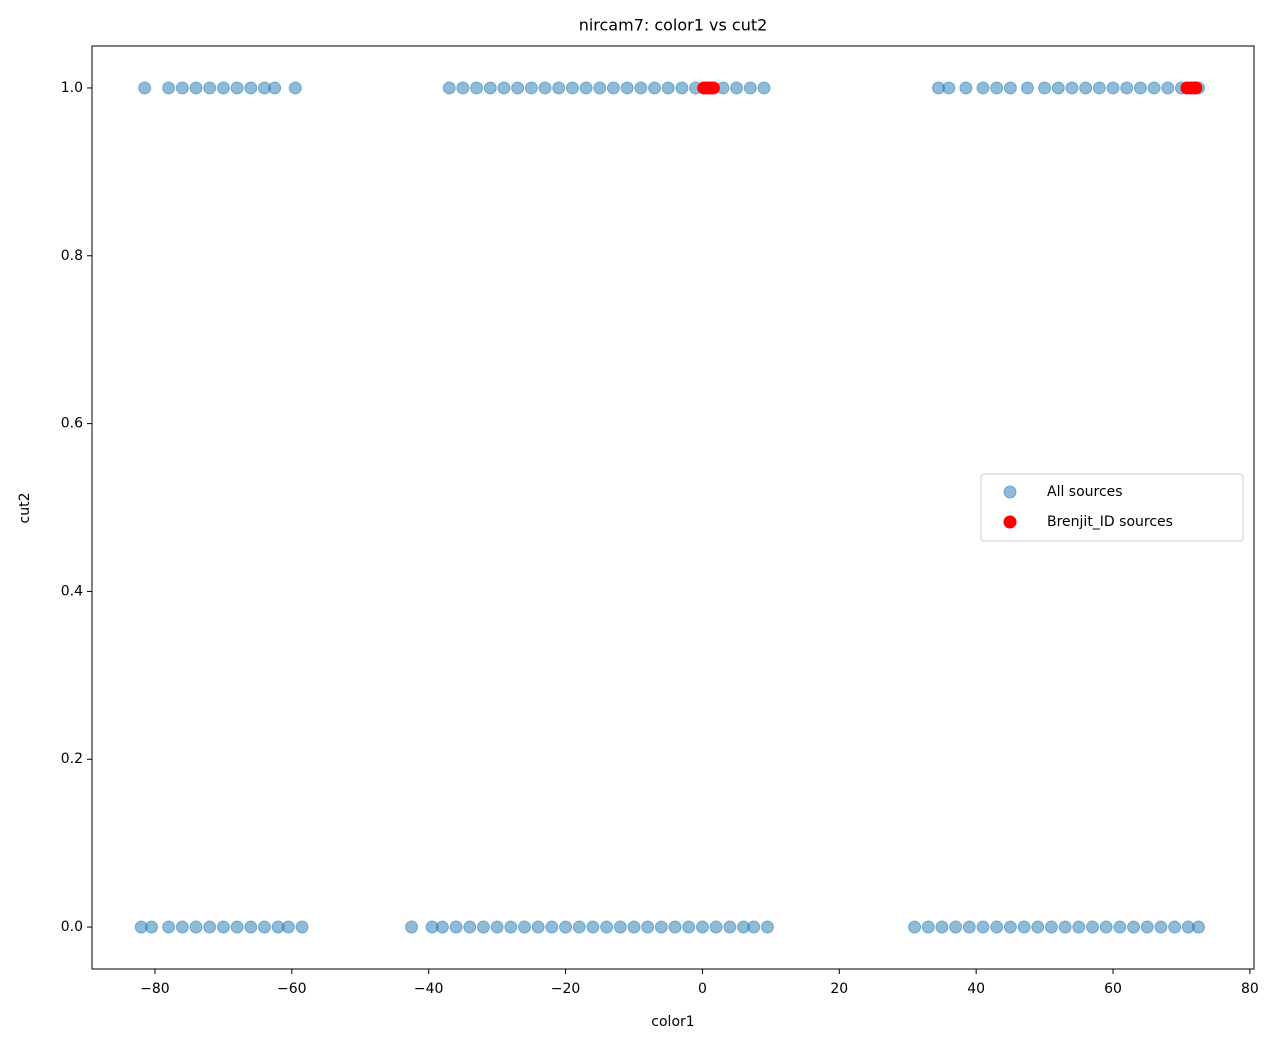  I want to click on x-tick-label: 40, so click(976, 989).